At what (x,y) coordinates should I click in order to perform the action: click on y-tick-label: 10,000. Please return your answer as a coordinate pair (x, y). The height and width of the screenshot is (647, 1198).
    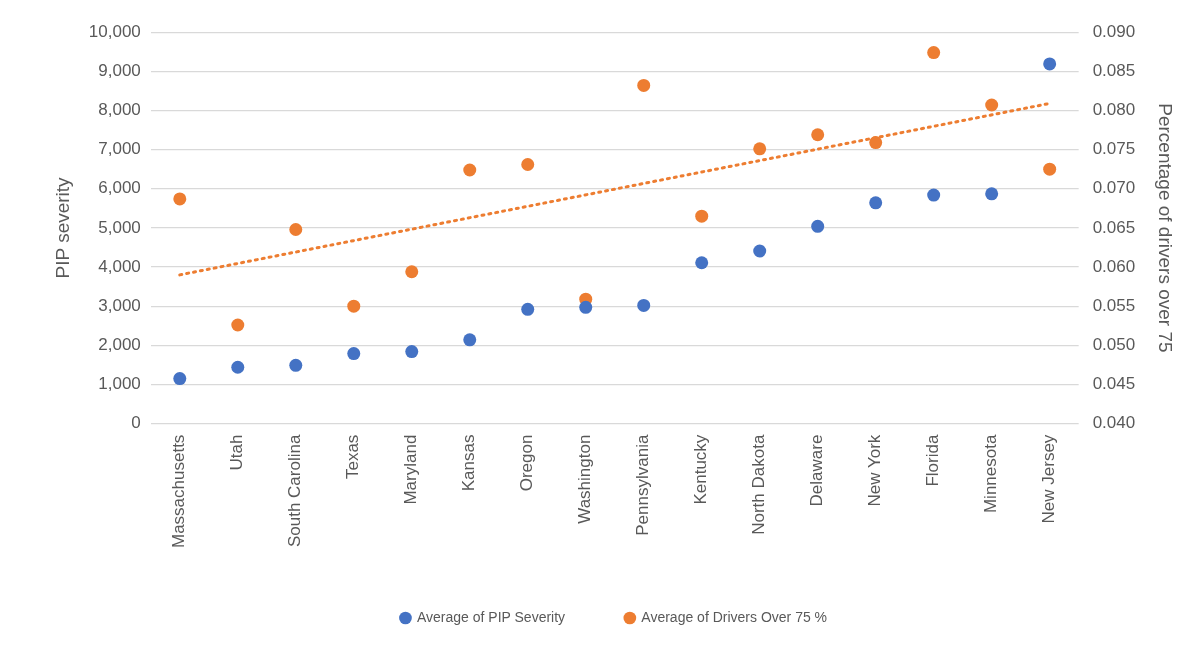
    Looking at the image, I should click on (114, 31).